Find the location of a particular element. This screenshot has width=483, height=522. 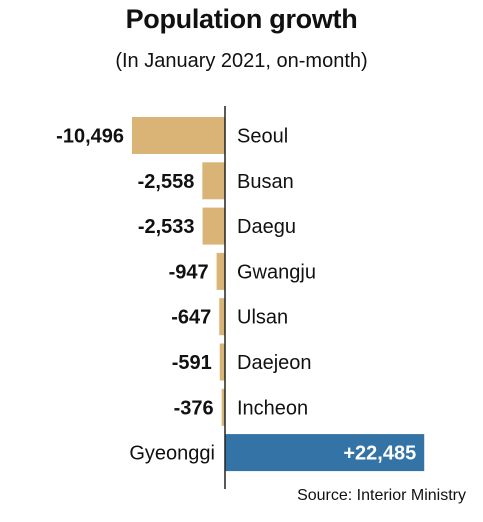

chart-subtitle: (In January 2021, on-month) is located at coordinates (241, 61).